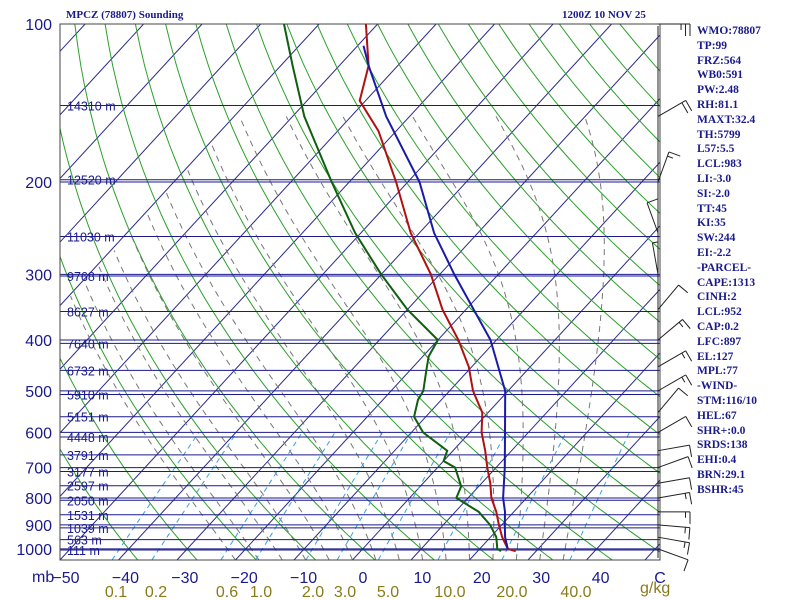  Describe the element at coordinates (729, 31) in the screenshot. I see `stat-item: WMO:78807` at that location.